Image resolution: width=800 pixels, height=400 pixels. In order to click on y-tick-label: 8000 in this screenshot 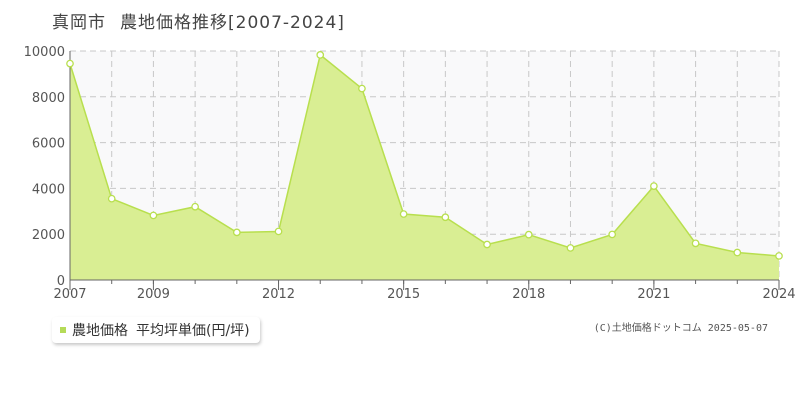, I will do `click(48, 98)`.